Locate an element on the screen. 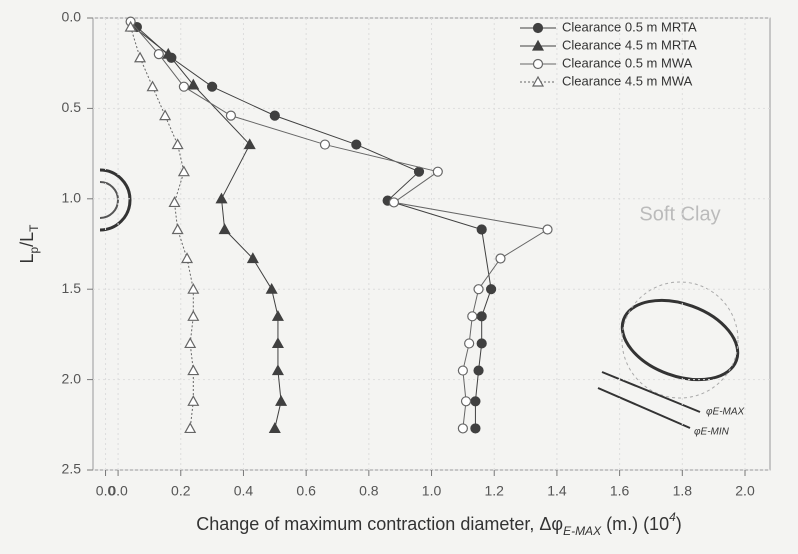  annotation: φE-MAX is located at coordinates (725, 412).